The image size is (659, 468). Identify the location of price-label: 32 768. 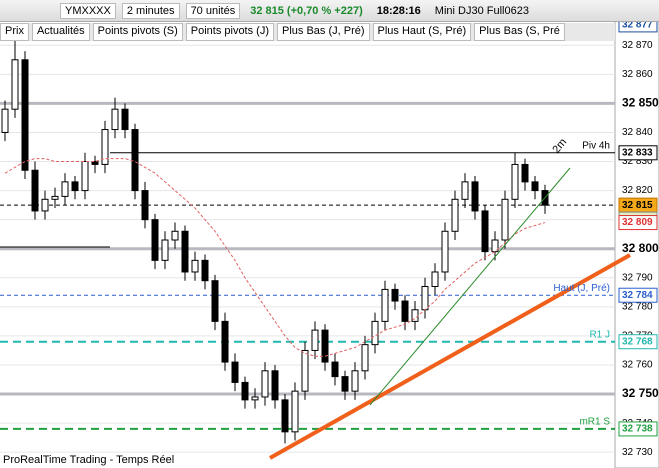
(637, 341).